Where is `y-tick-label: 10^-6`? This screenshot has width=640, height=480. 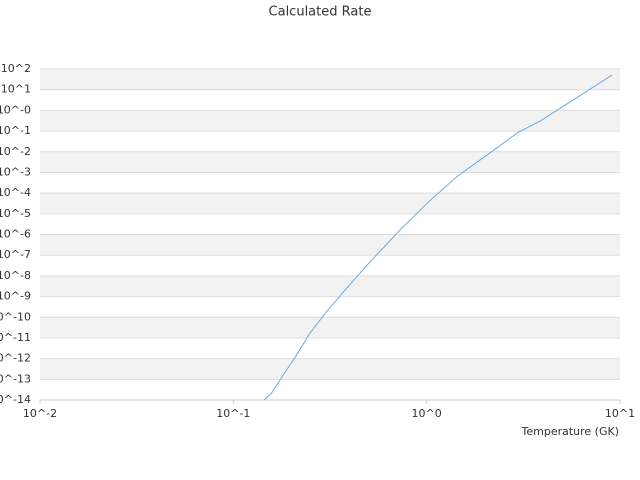
y-tick-label: 10^-6 is located at coordinates (15, 234).